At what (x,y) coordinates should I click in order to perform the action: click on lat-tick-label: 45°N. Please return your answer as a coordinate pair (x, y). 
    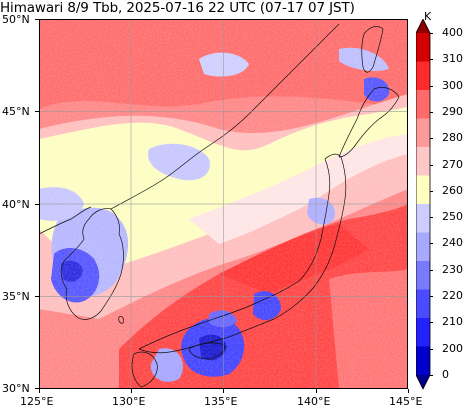
    Looking at the image, I should click on (16, 111).